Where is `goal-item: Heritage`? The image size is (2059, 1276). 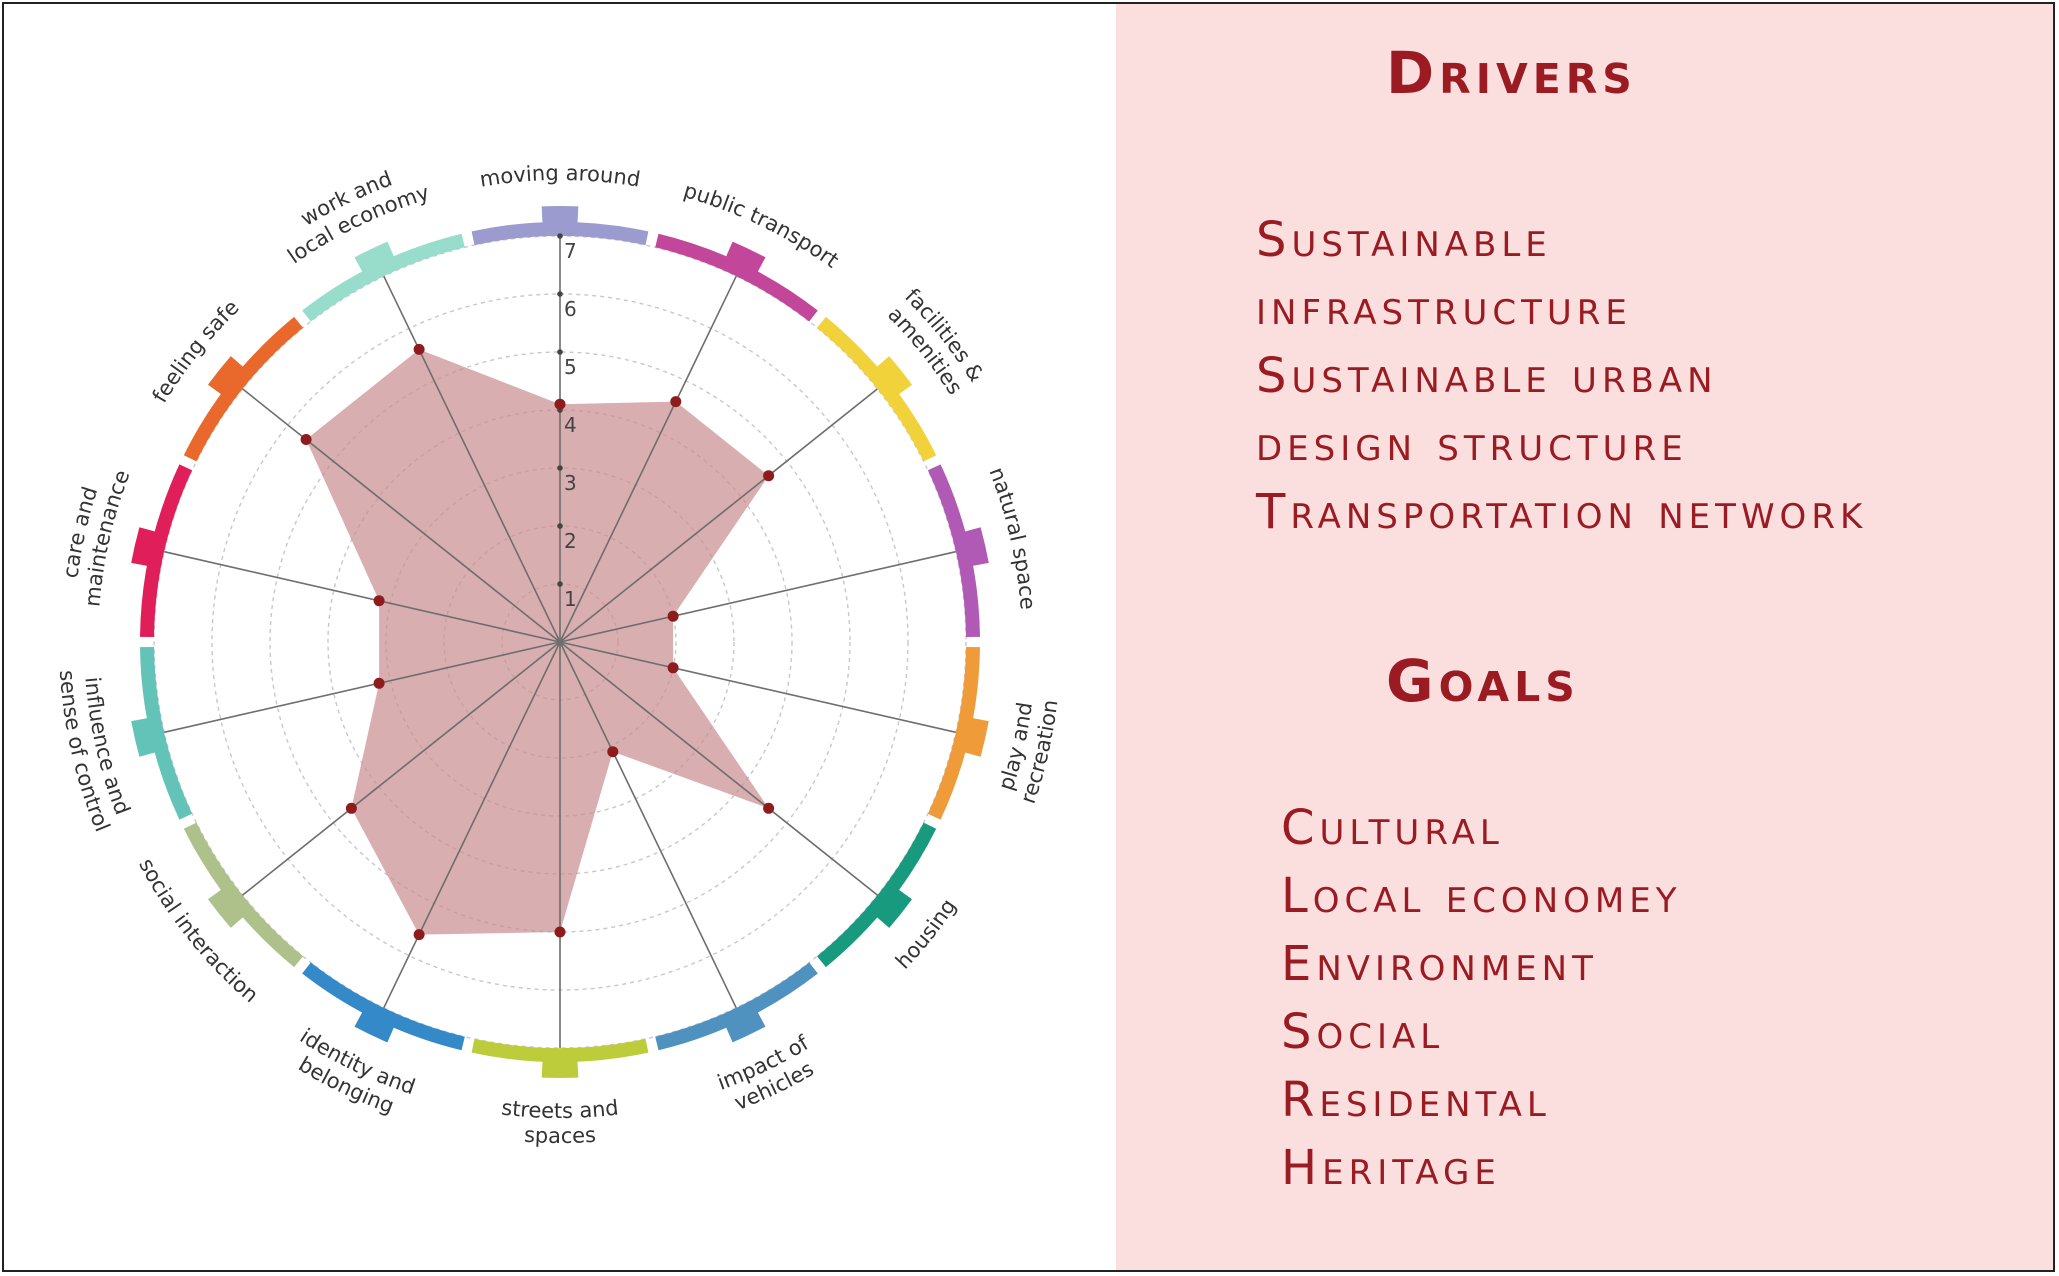
goal-item: Heritage is located at coordinates (1391, 1168).